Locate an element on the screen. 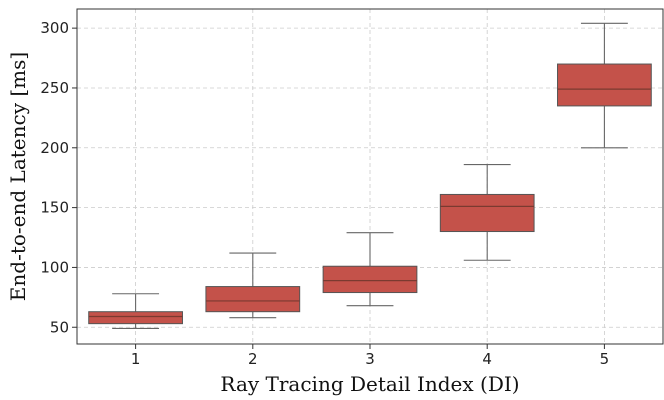 Image resolution: width=664 pixels, height=400 pixels. x-tick-label: 5 is located at coordinates (605, 359).